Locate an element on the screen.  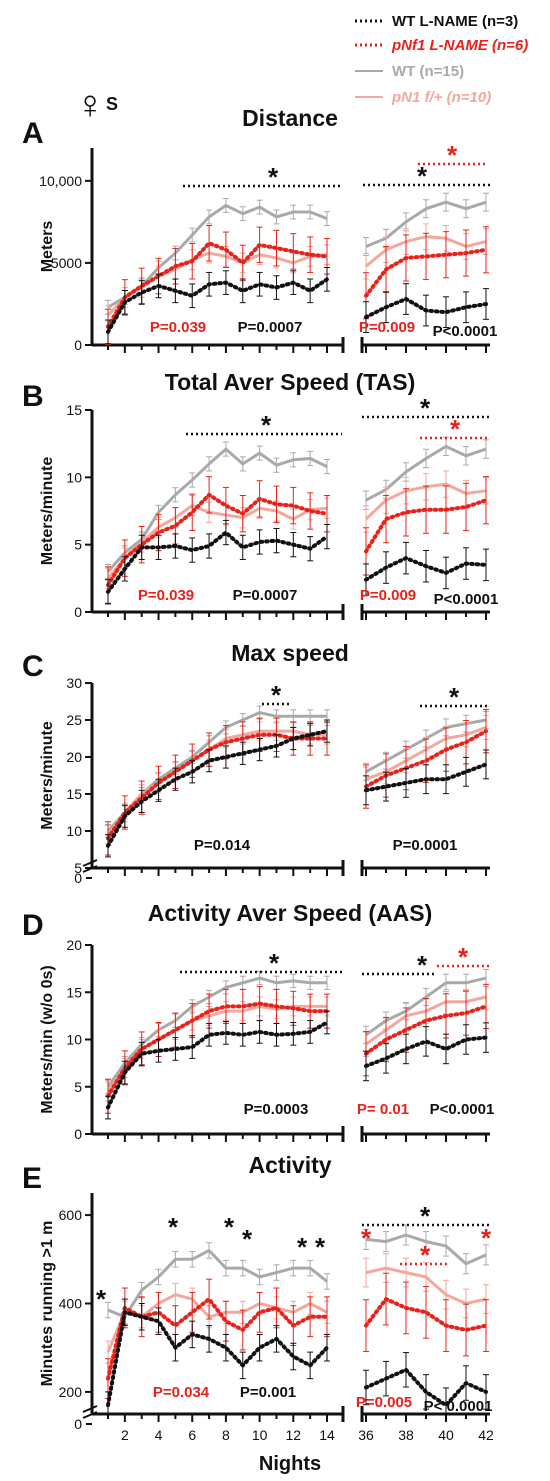
y-axis-label: Meters is located at coordinates (47, 247).